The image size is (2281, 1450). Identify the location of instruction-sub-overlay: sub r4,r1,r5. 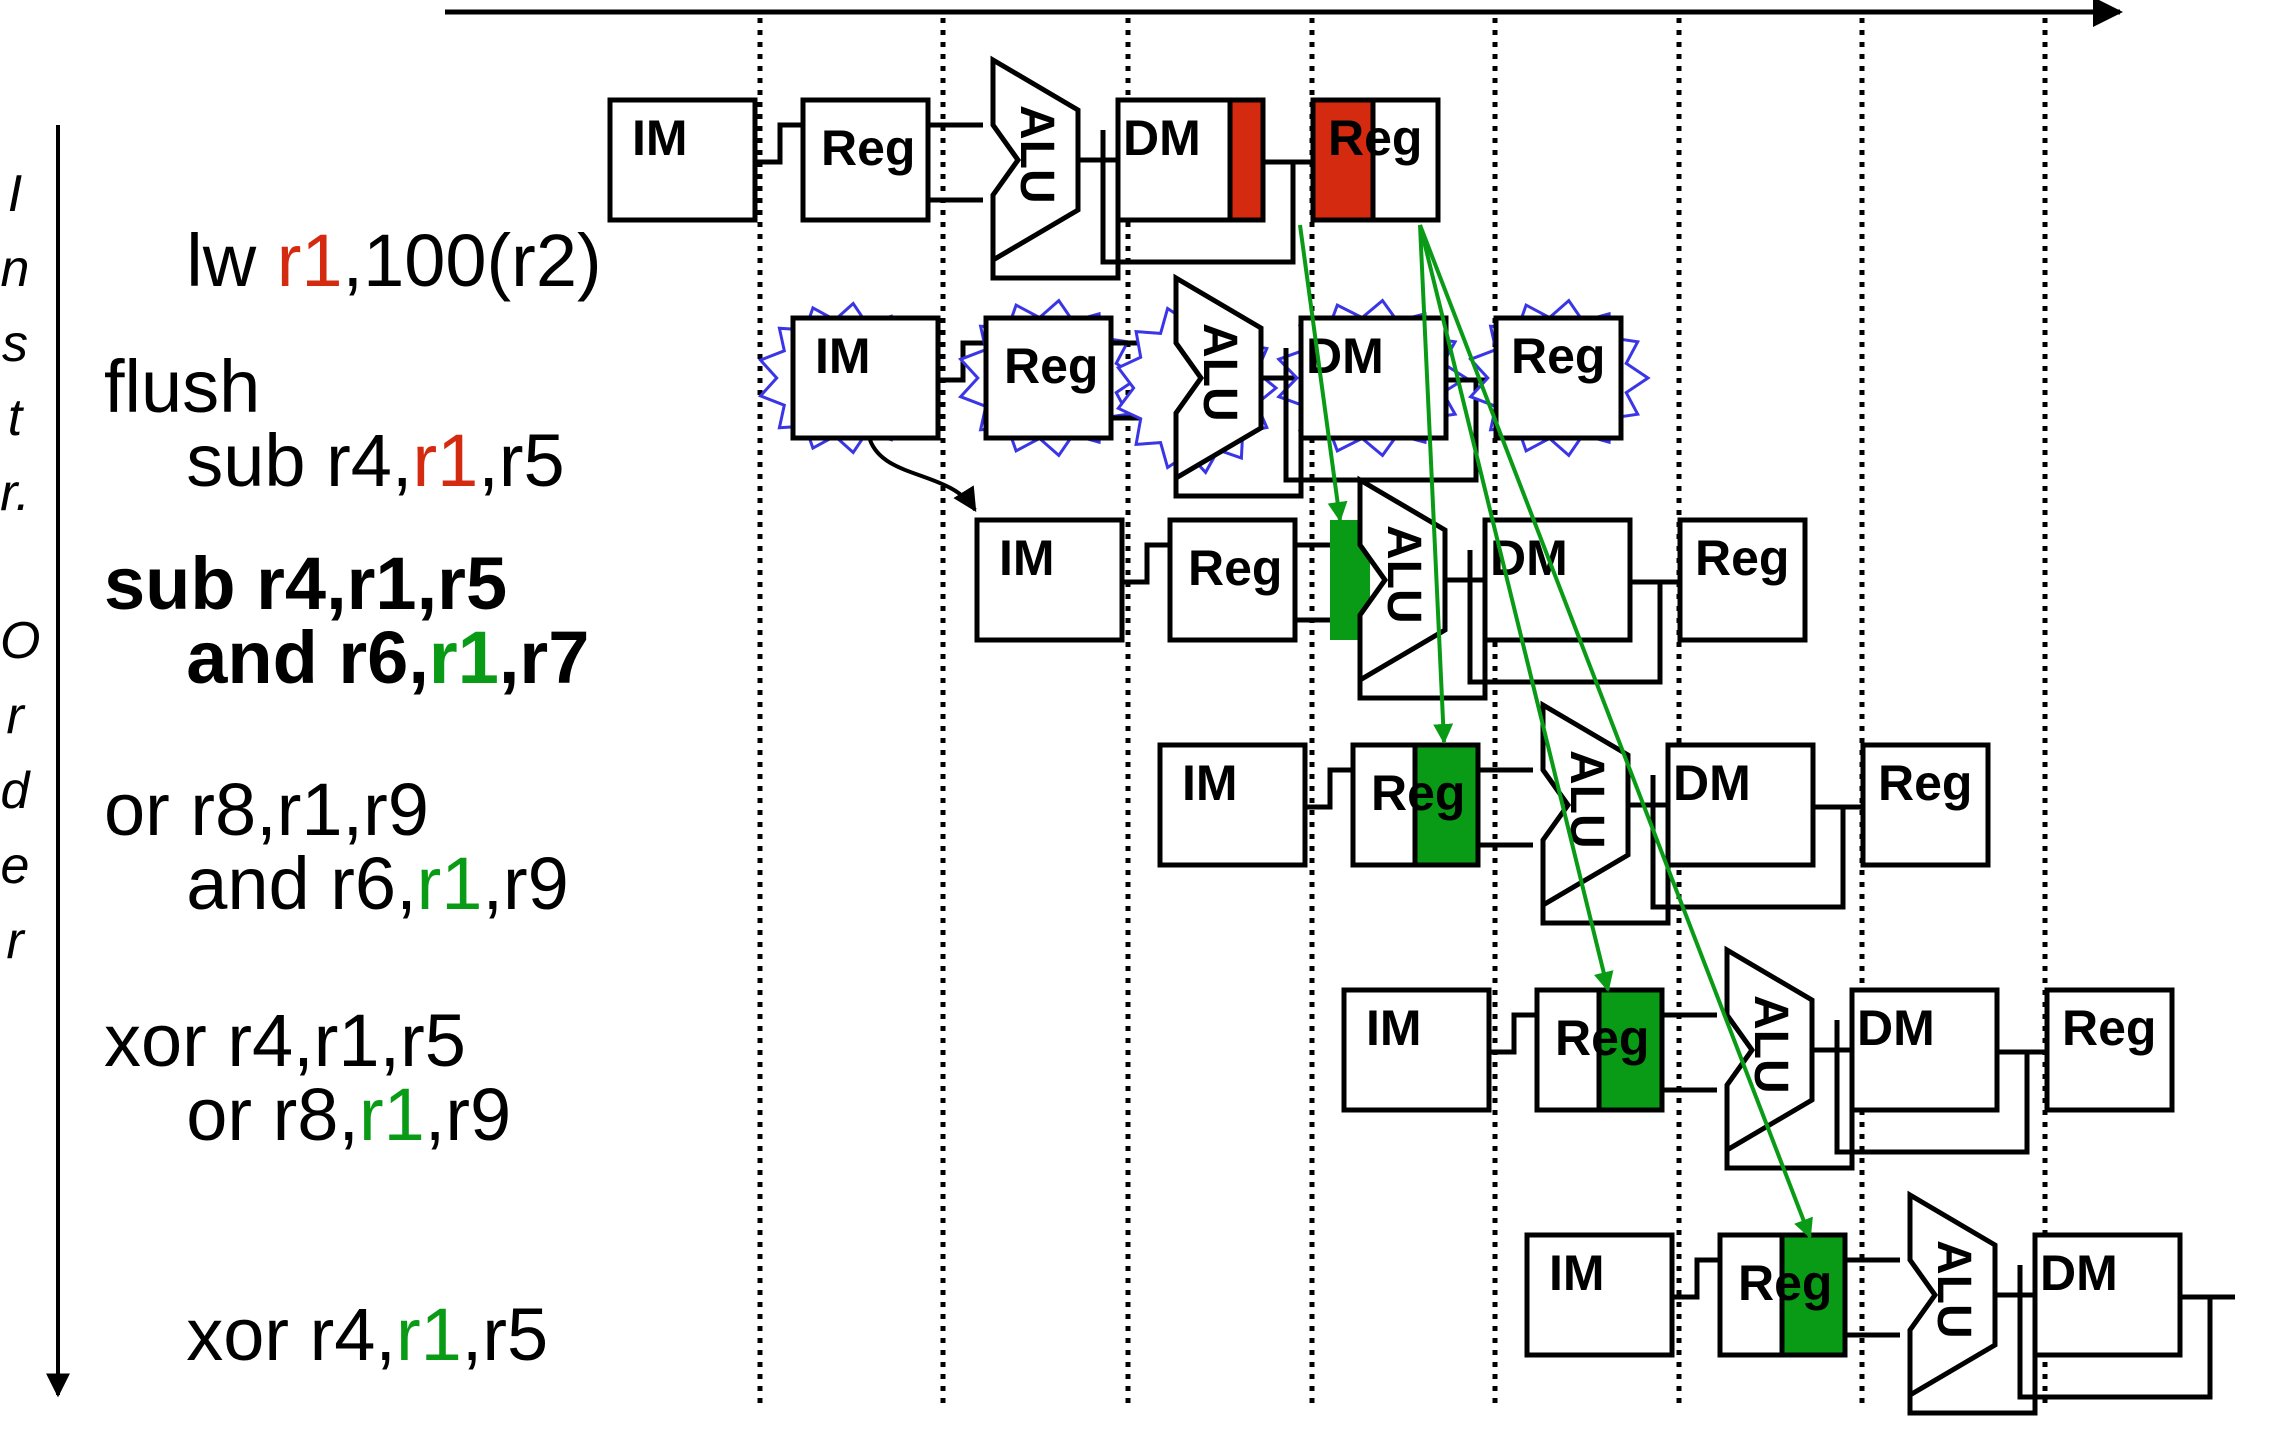
(306, 583).